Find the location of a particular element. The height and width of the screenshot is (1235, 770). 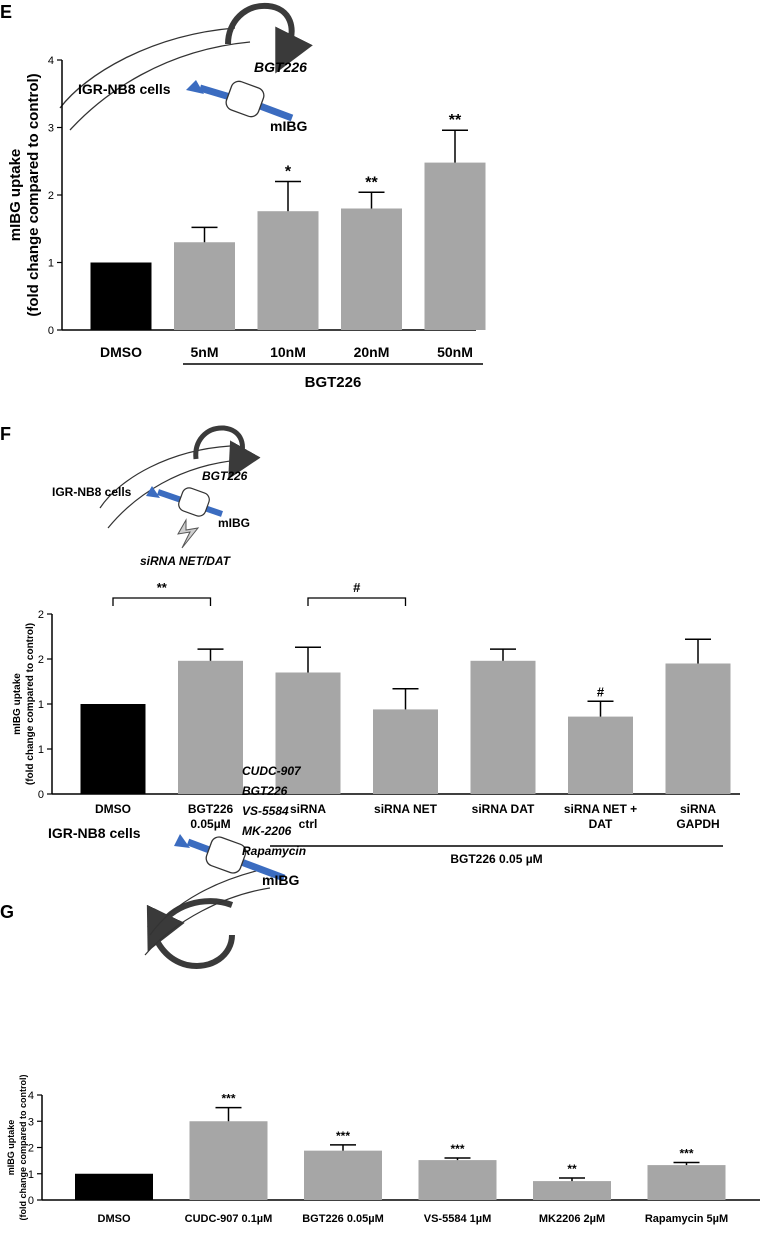

category-label: VS-5584 1µM is located at coordinates (457, 1219).